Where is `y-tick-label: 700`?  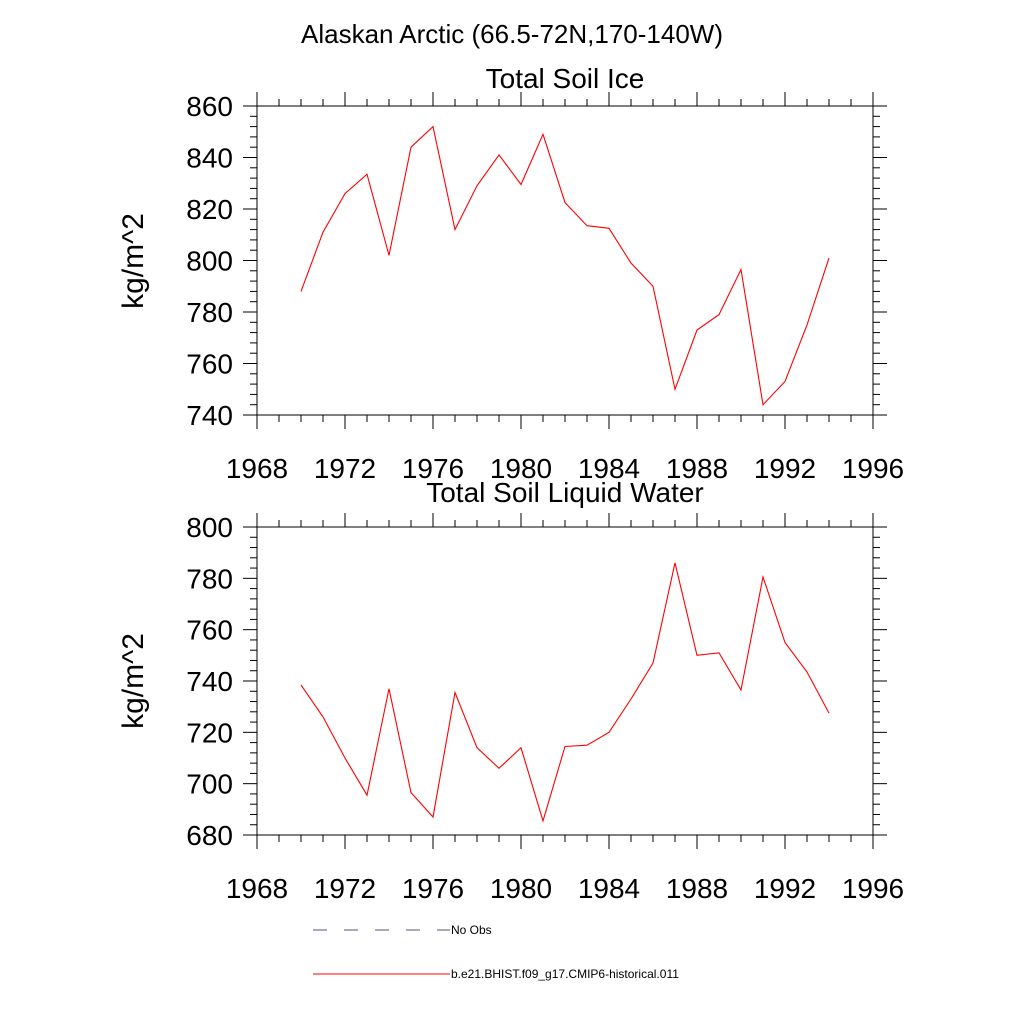
y-tick-label: 700 is located at coordinates (209, 784).